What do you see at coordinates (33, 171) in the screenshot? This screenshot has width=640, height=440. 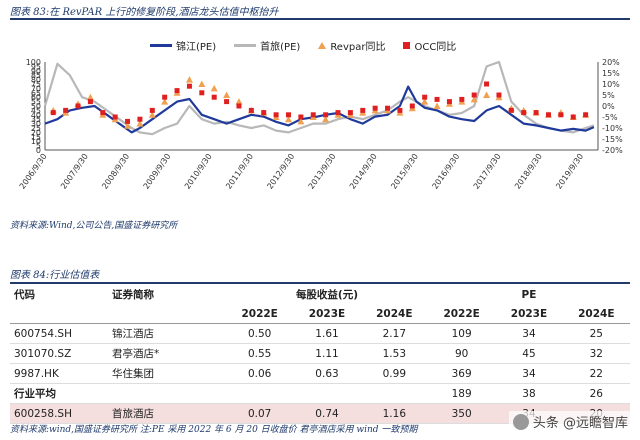 I see `x-tick-label: 2006/9/30` at bounding box center [33, 171].